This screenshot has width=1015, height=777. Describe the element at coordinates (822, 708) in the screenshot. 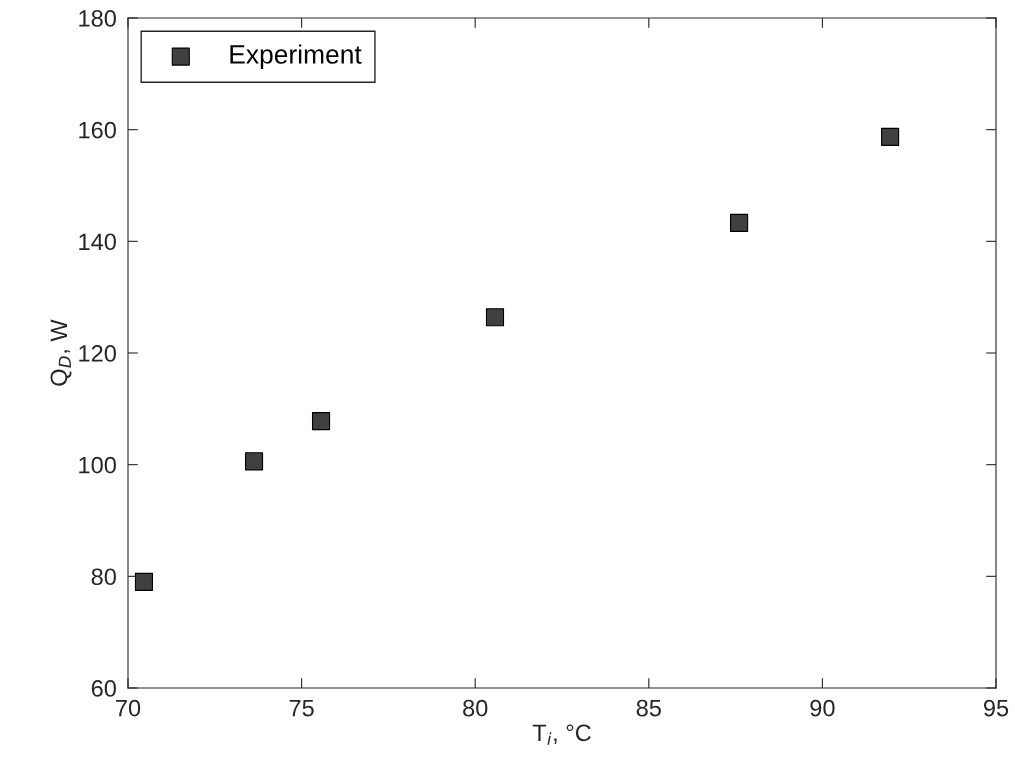

I see `x-tick-label: 90` at that location.